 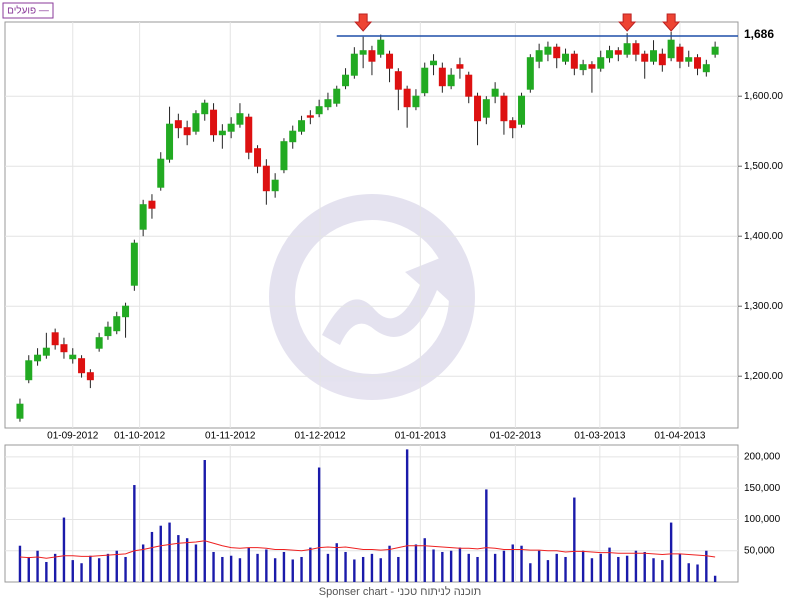 What do you see at coordinates (230, 436) in the screenshot?
I see `x-tick-label: 01-11-2012` at bounding box center [230, 436].